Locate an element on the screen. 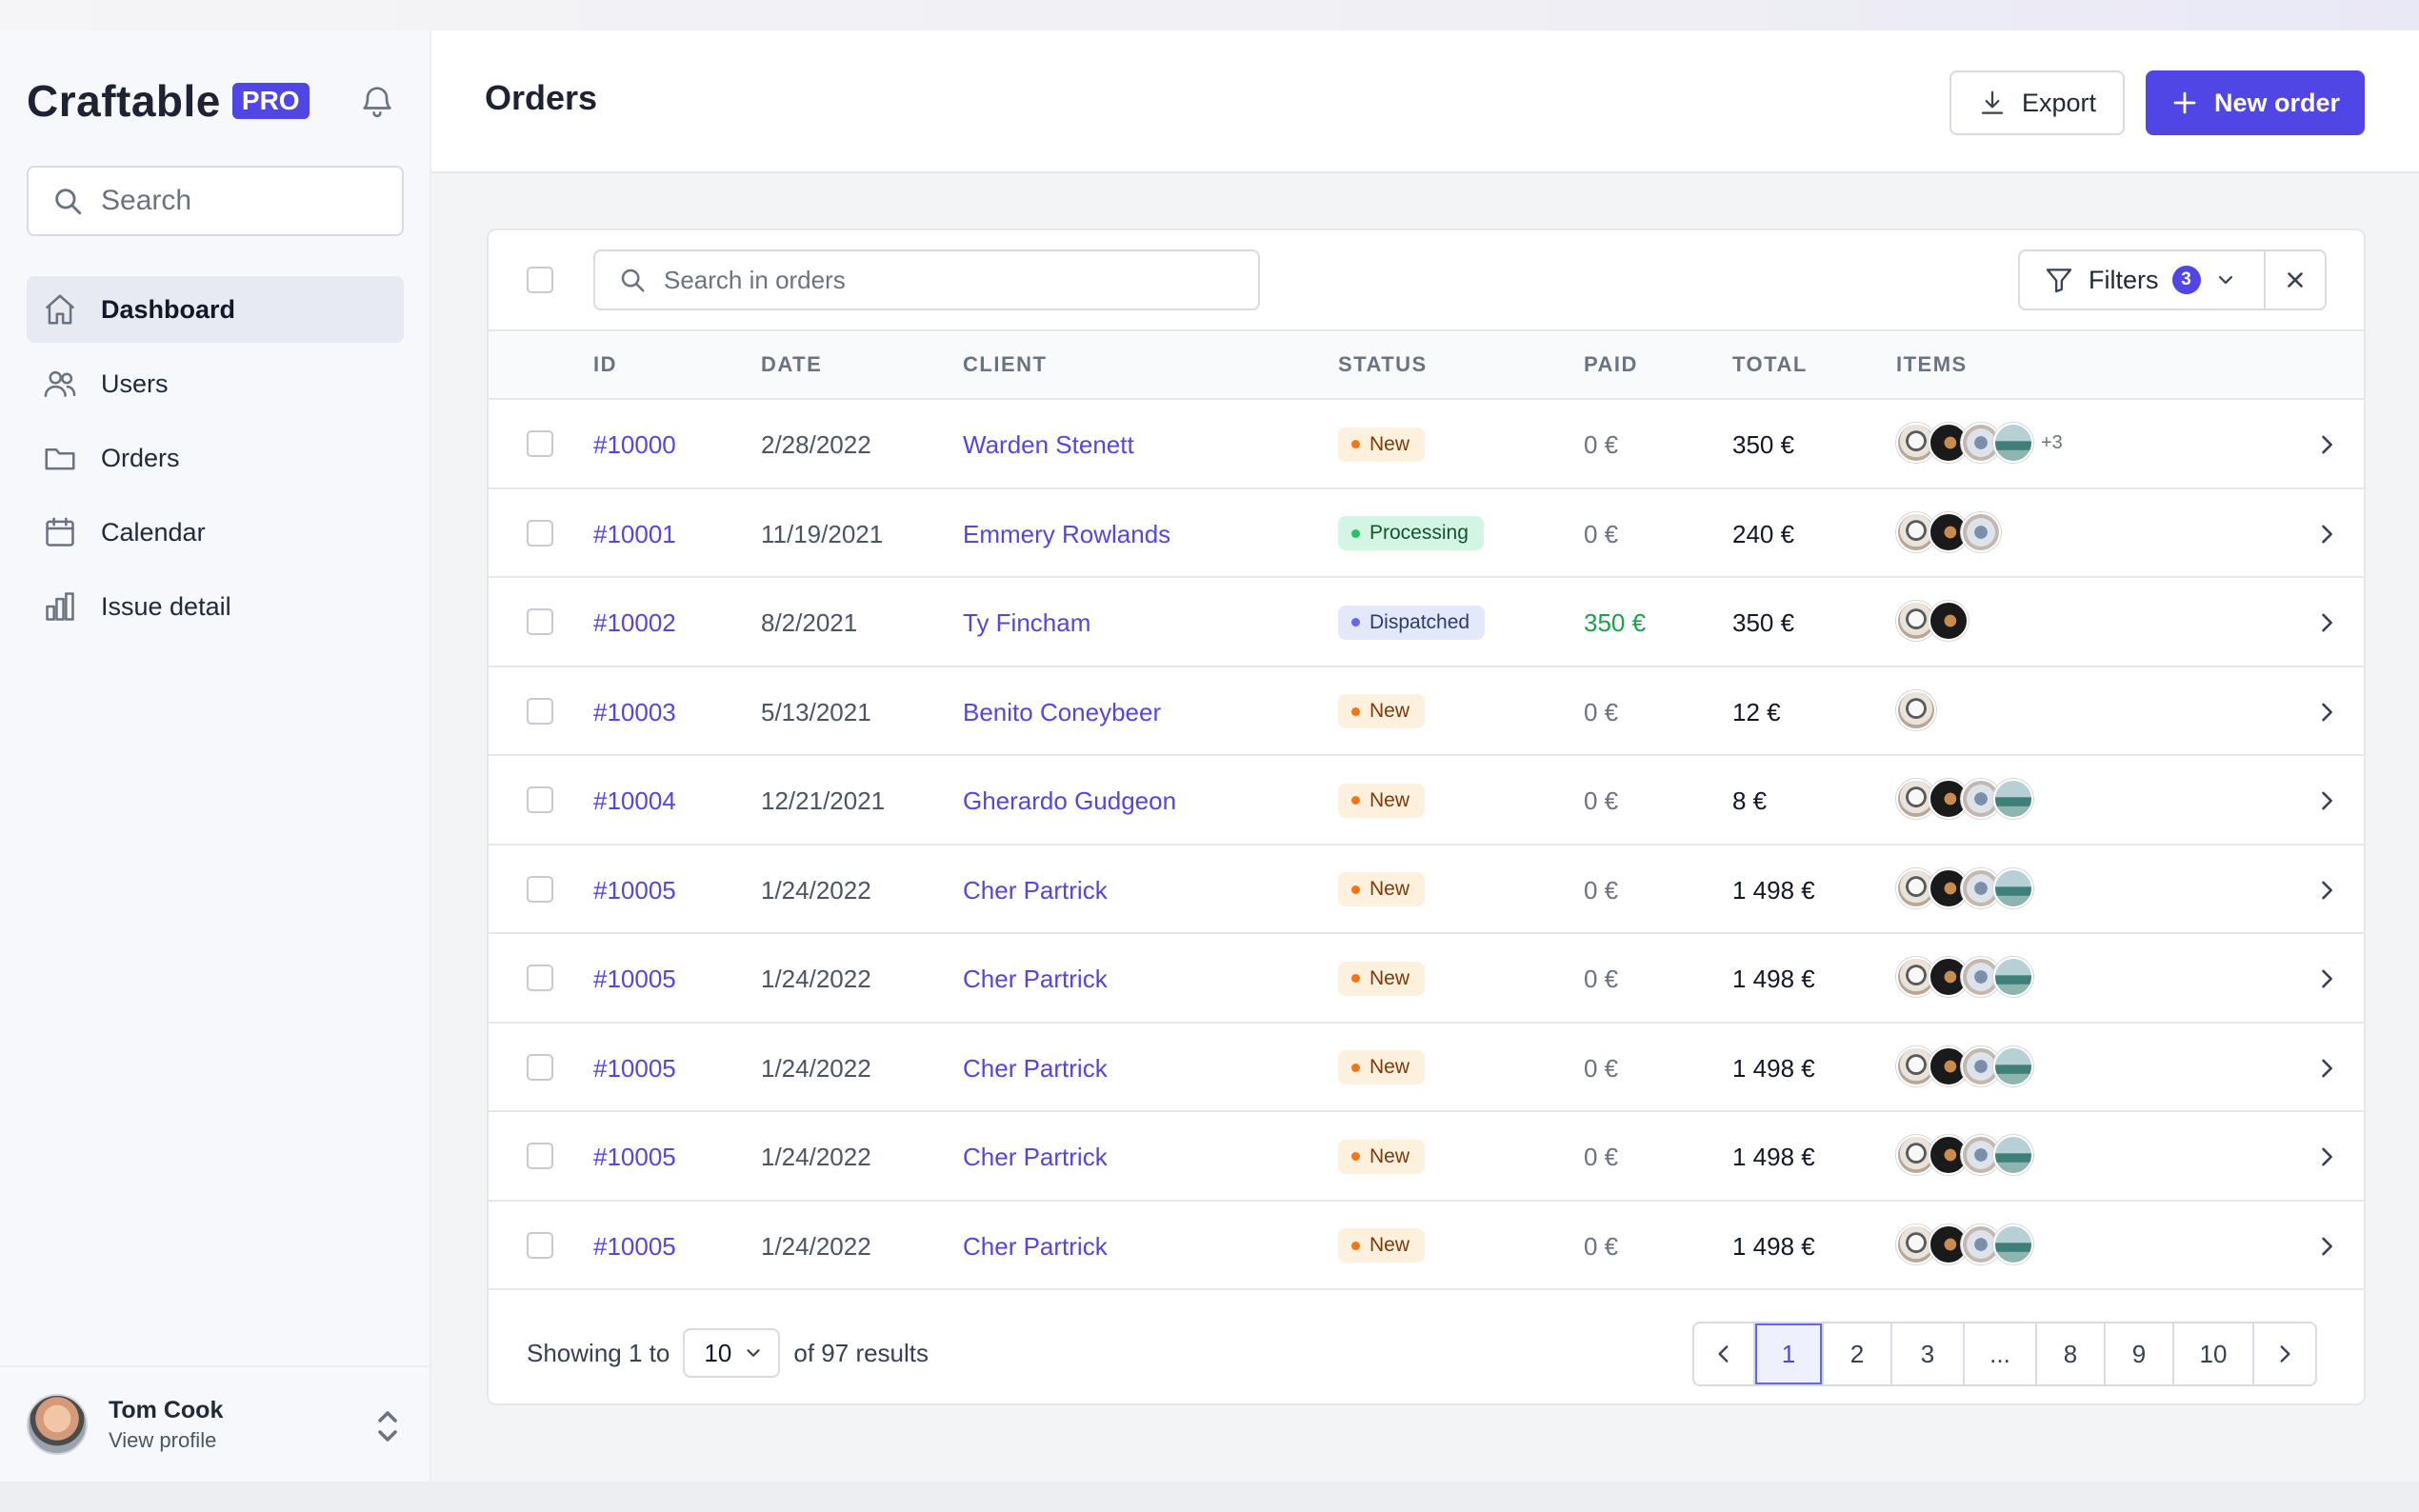 Image resolution: width=2419 pixels, height=1512 pixels. page-button: 1 is located at coordinates (1789, 1353).